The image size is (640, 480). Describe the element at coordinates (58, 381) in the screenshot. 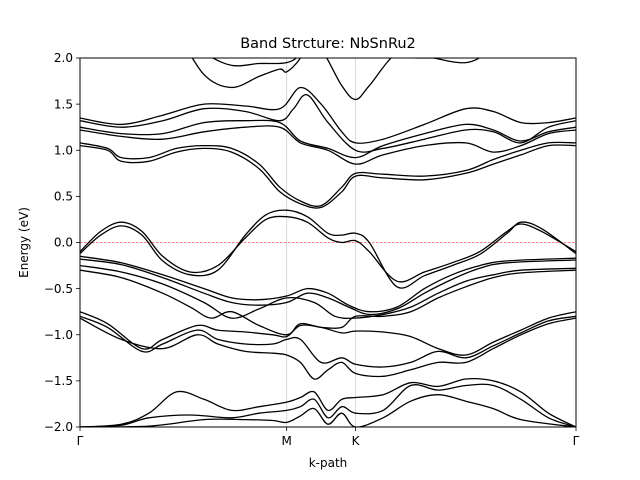

I see `y-tick-label-1: −1.5` at that location.